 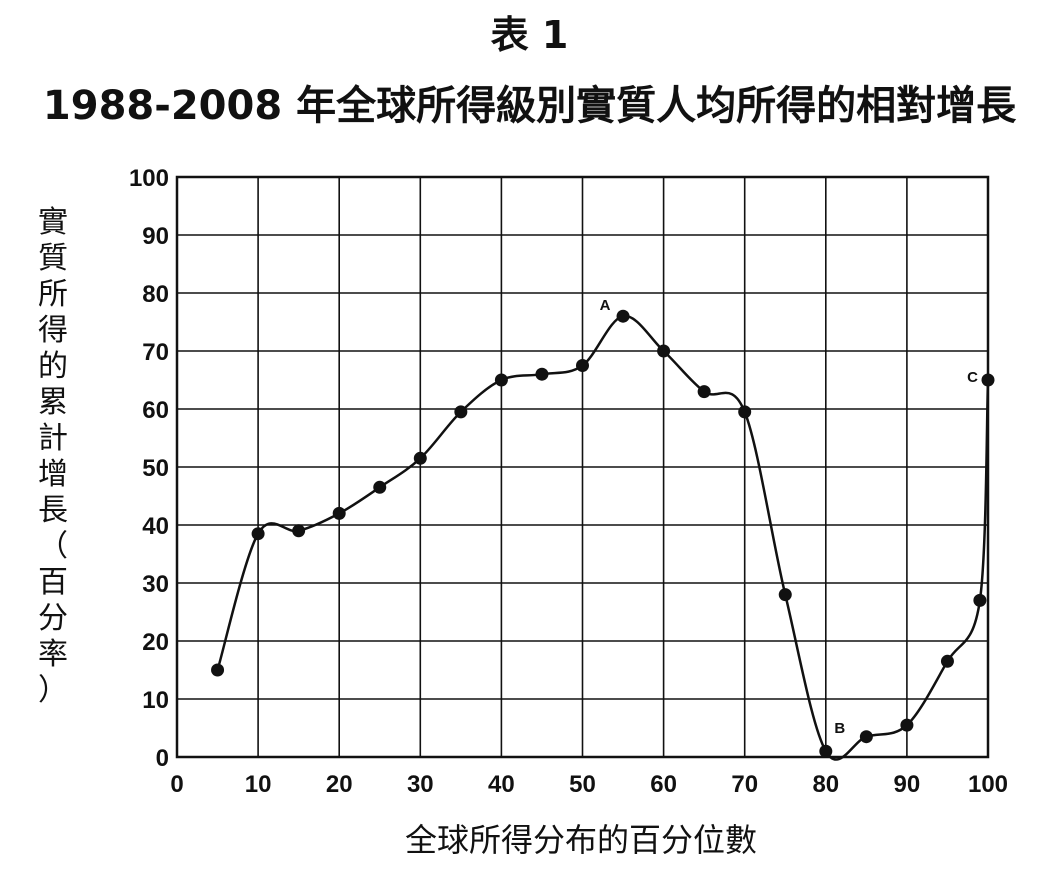 I want to click on y-axis-label: 實質所得的累計增長（百分率）, so click(x=53, y=457).